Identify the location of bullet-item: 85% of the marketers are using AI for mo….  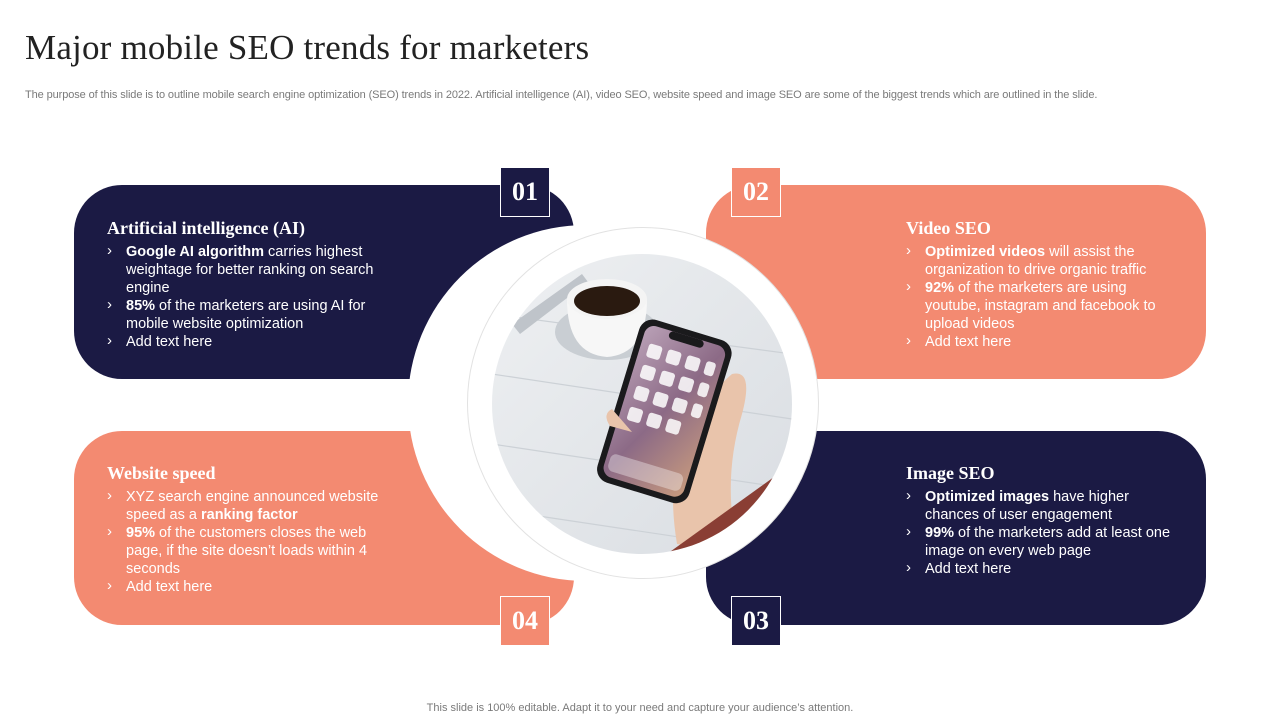
(244, 314).